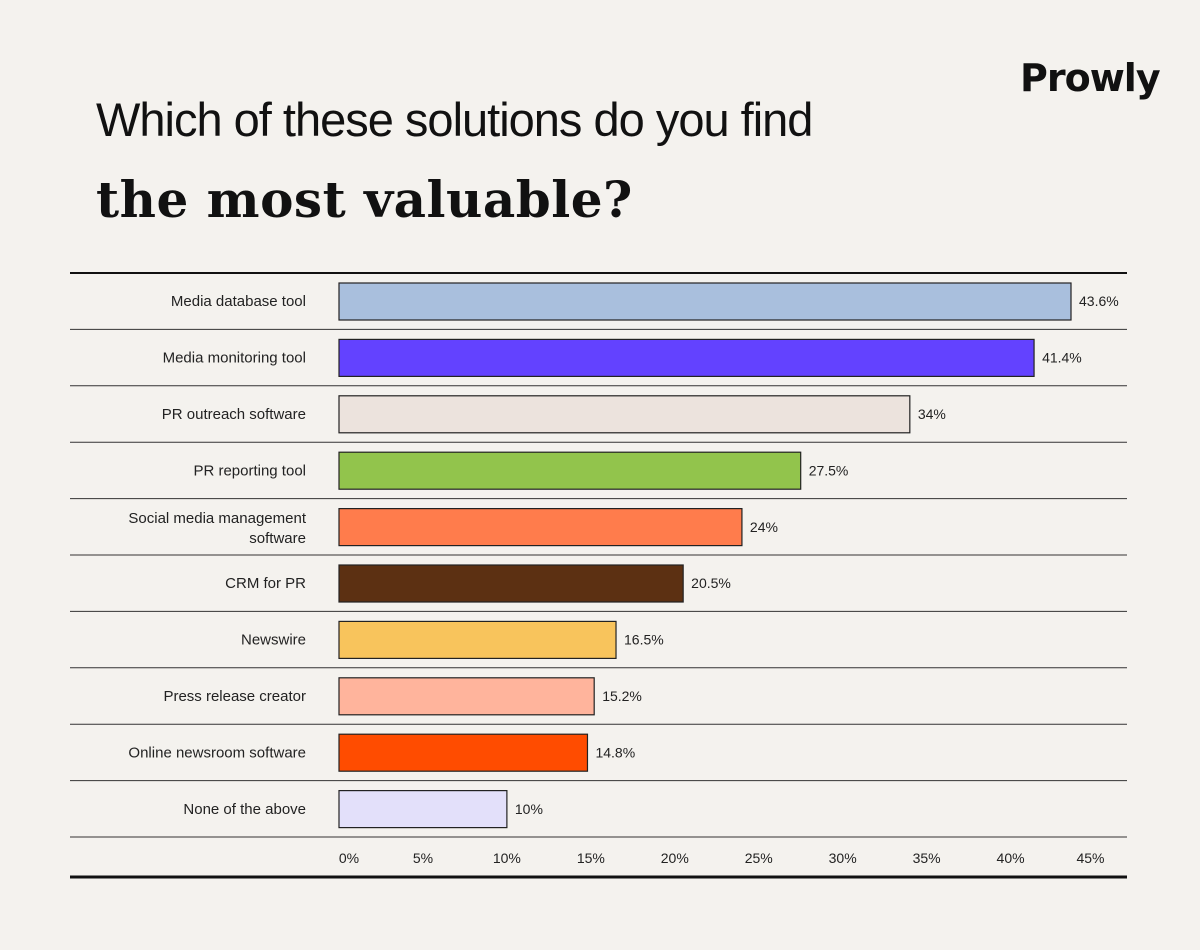  Describe the element at coordinates (249, 470) in the screenshot. I see `category-label: PR reporting tool` at that location.